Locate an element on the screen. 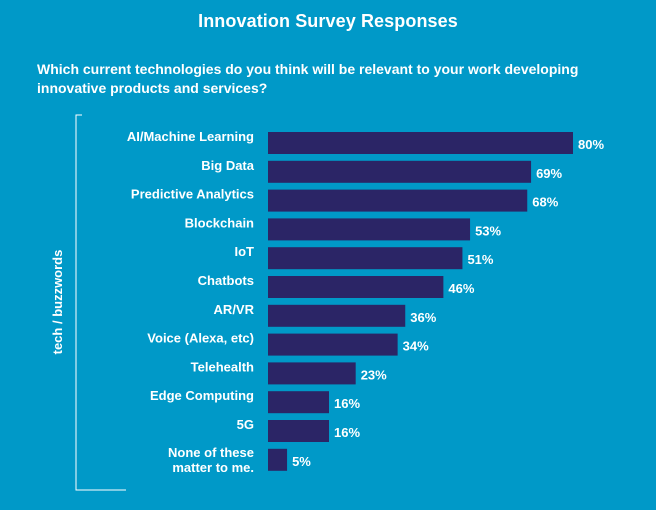  category-label: Blockchain is located at coordinates (219, 222).